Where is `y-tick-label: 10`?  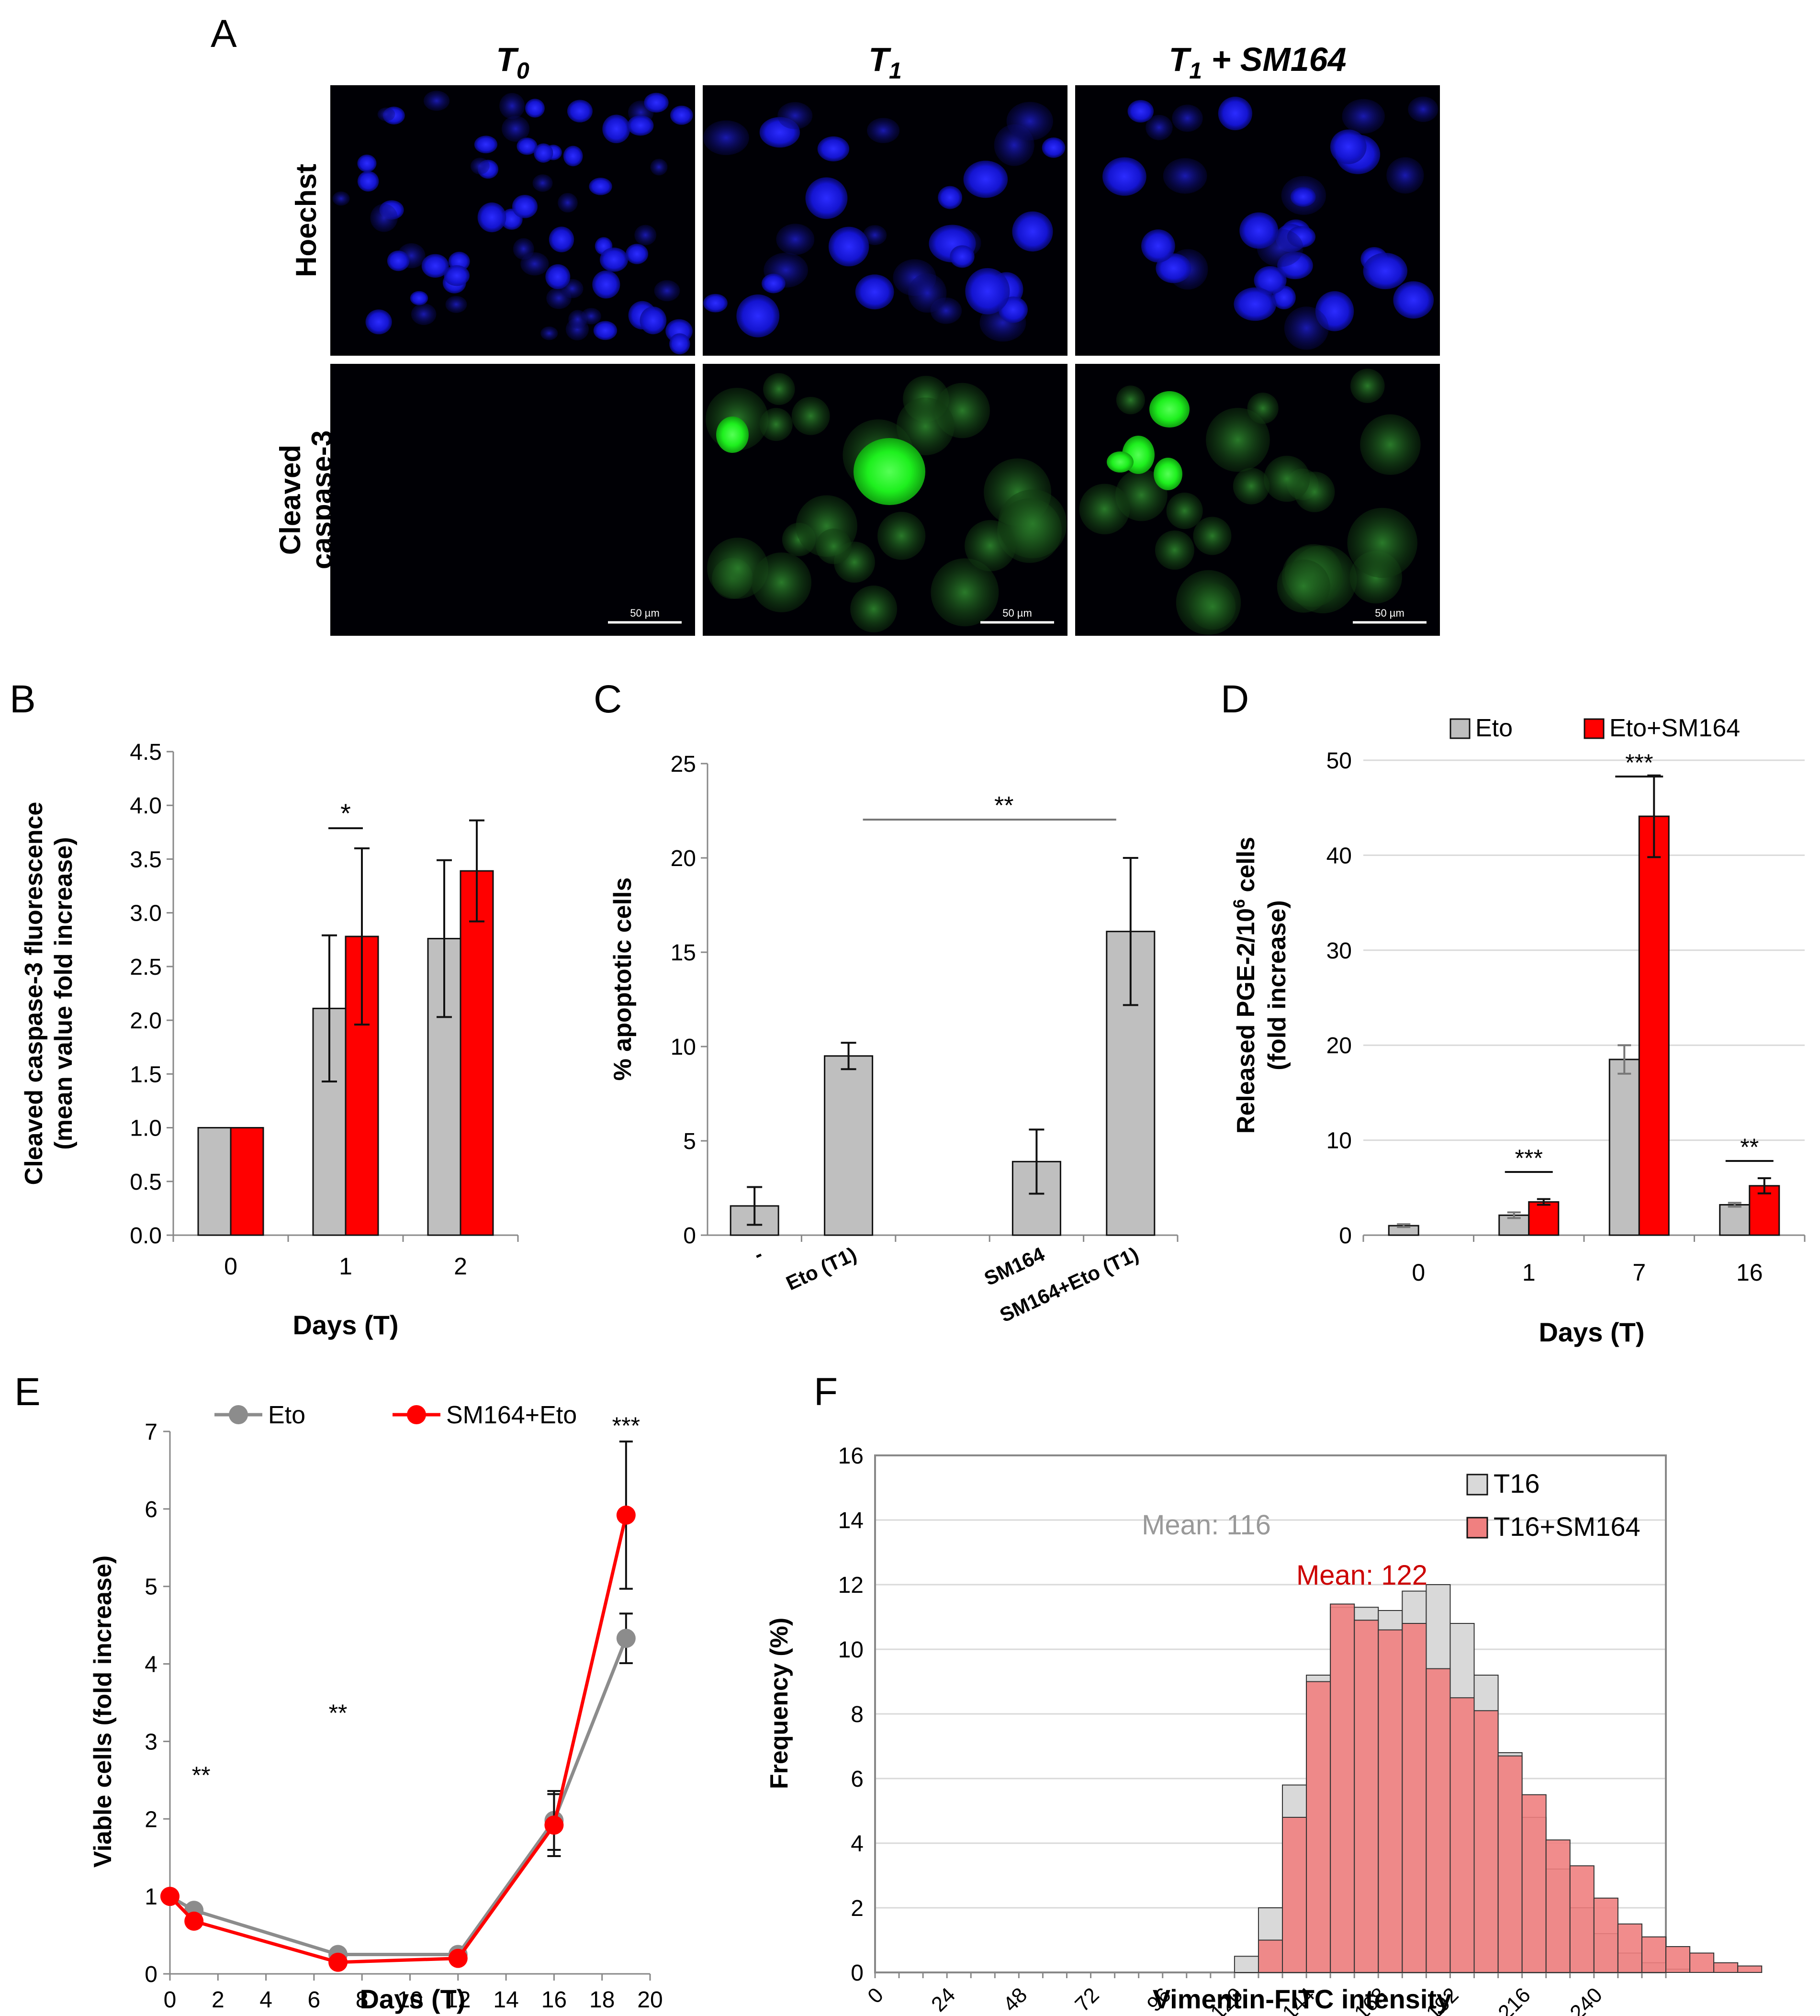
y-tick-label: 10 is located at coordinates (1339, 1141).